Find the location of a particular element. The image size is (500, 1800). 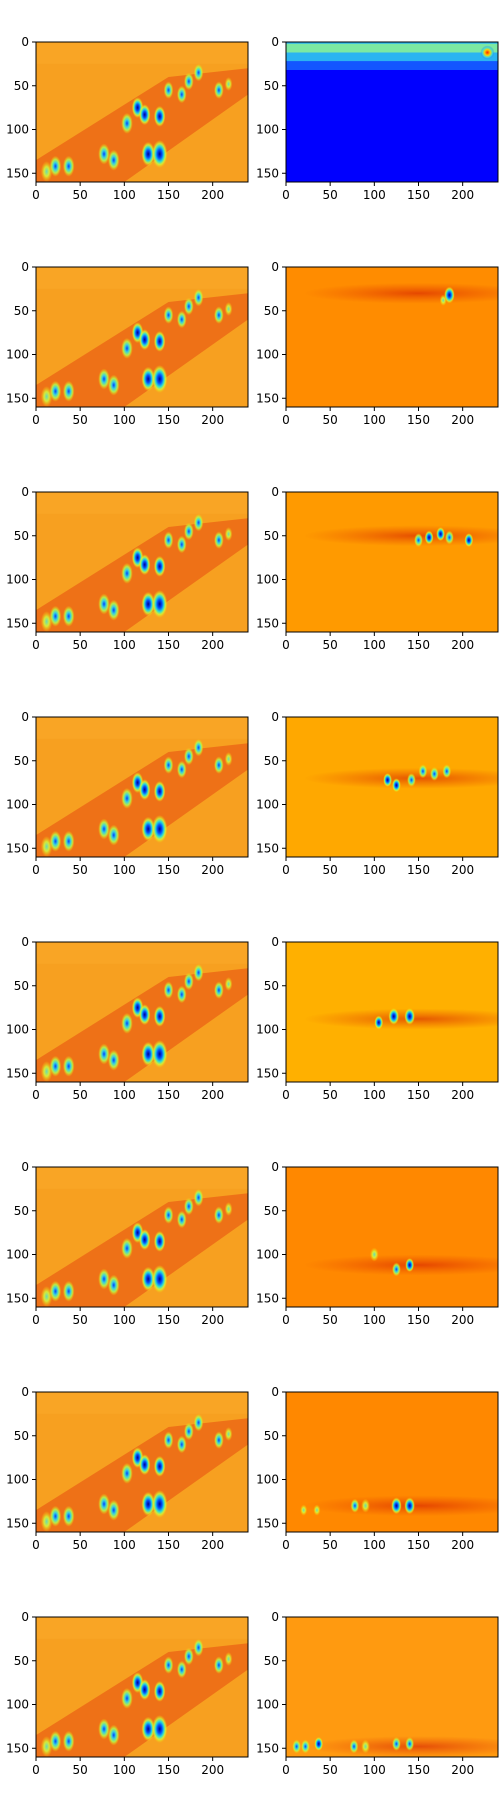

heatmap-panel-left-4: 0 50 100 150 200 0 50 100 150 is located at coordinates (127, 793).